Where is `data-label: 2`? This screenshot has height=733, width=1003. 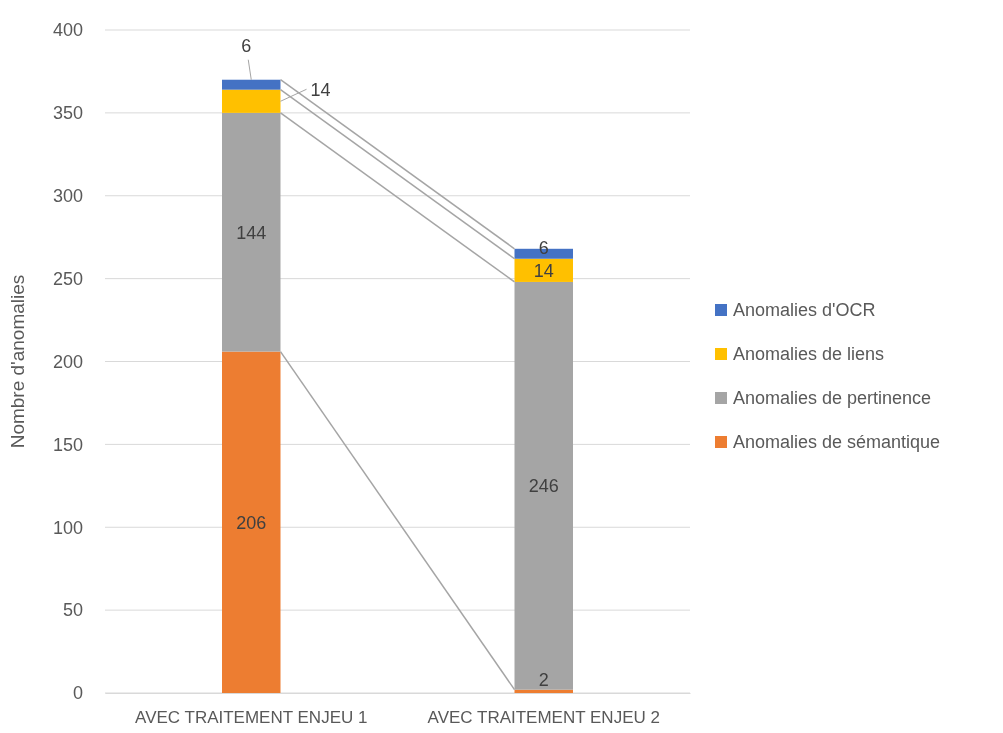
data-label: 2 is located at coordinates (543, 679).